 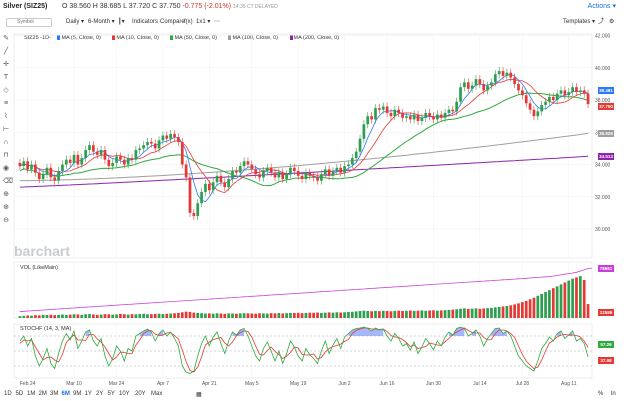 I want to click on lock-icon: ⊓, so click(x=6, y=155).